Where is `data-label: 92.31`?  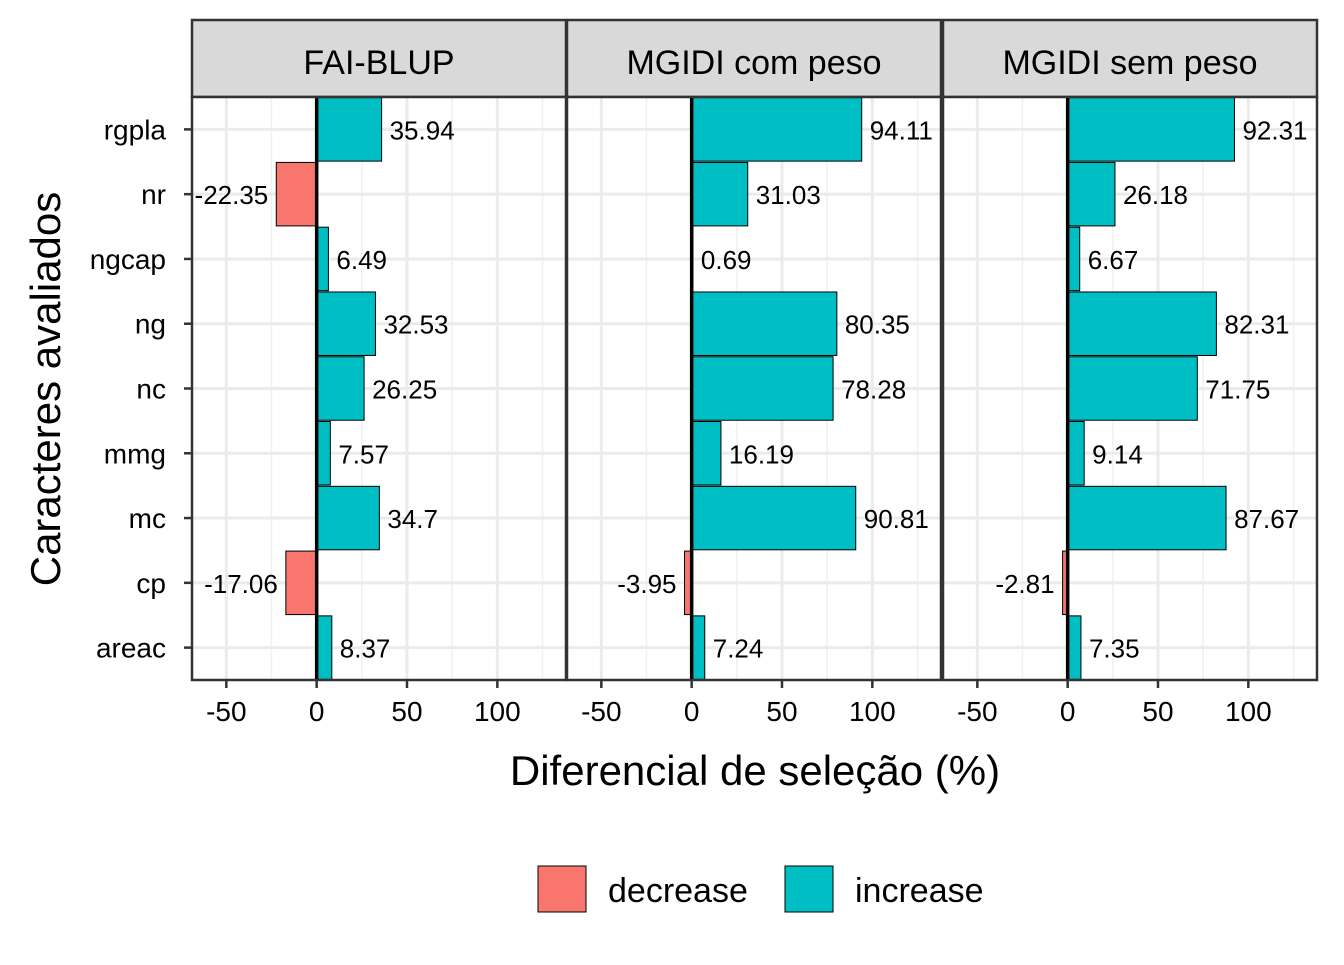 data-label: 92.31 is located at coordinates (1274, 130).